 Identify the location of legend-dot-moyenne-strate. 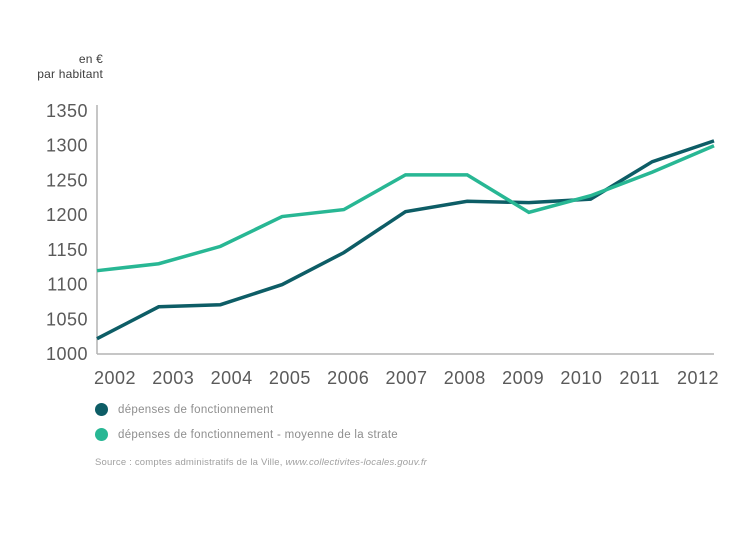
(101, 434).